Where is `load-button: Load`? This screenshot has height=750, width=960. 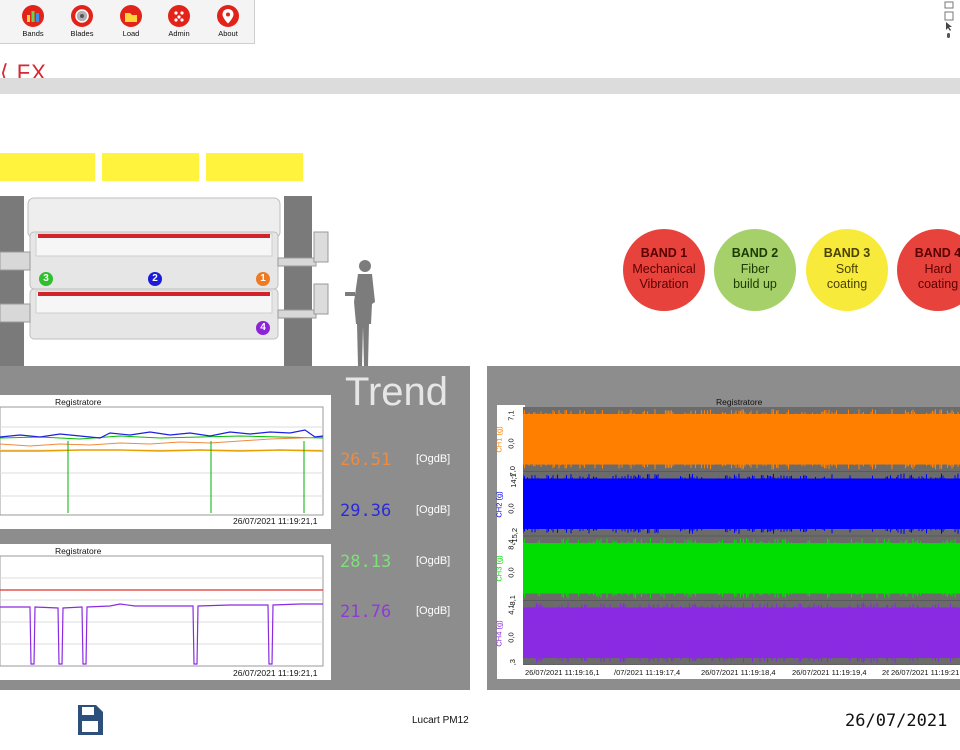
load-button: Load is located at coordinates (131, 21).